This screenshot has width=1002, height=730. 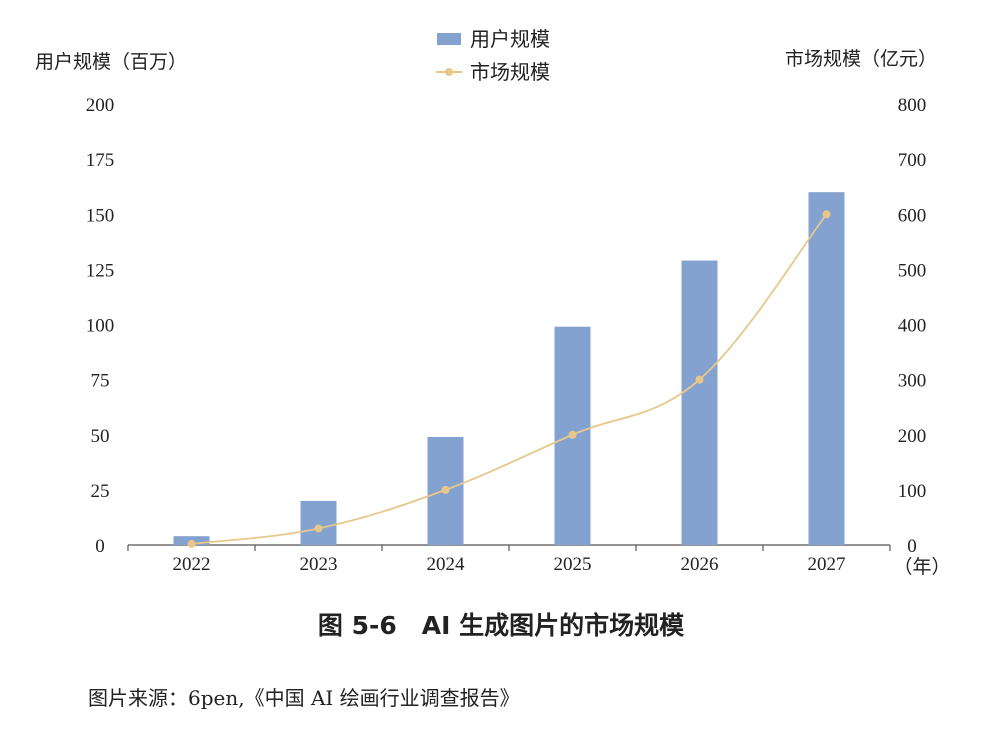 What do you see at coordinates (912, 491) in the screenshot?
I see `right-tick-label: 100` at bounding box center [912, 491].